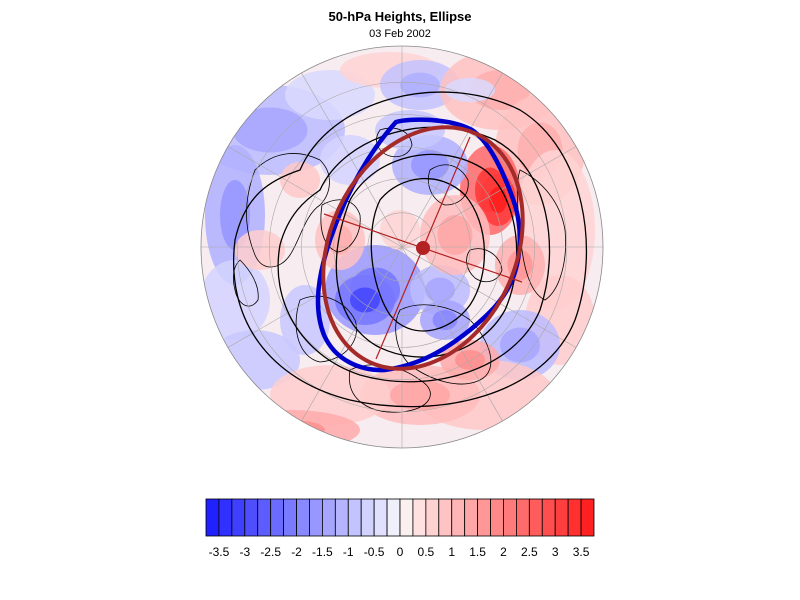 The image size is (800, 600). Describe the element at coordinates (400, 16) in the screenshot. I see `map-title: 50-hPa Heights, Ellipse` at that location.